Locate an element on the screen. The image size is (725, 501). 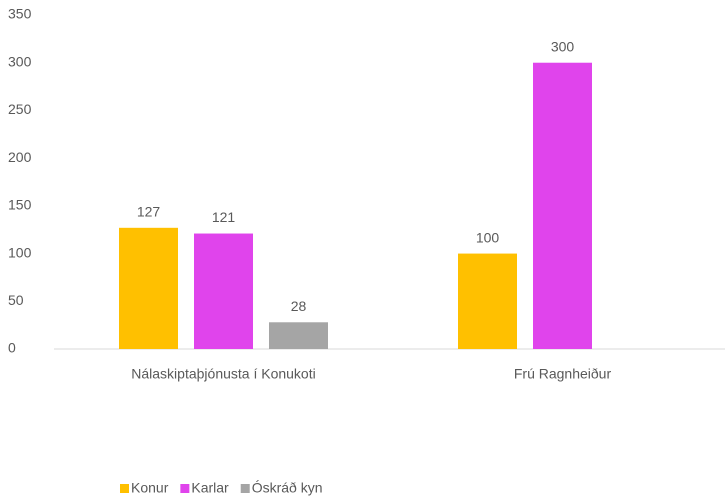
x-tick-label: Frú Ragnheiður is located at coordinates (563, 374).